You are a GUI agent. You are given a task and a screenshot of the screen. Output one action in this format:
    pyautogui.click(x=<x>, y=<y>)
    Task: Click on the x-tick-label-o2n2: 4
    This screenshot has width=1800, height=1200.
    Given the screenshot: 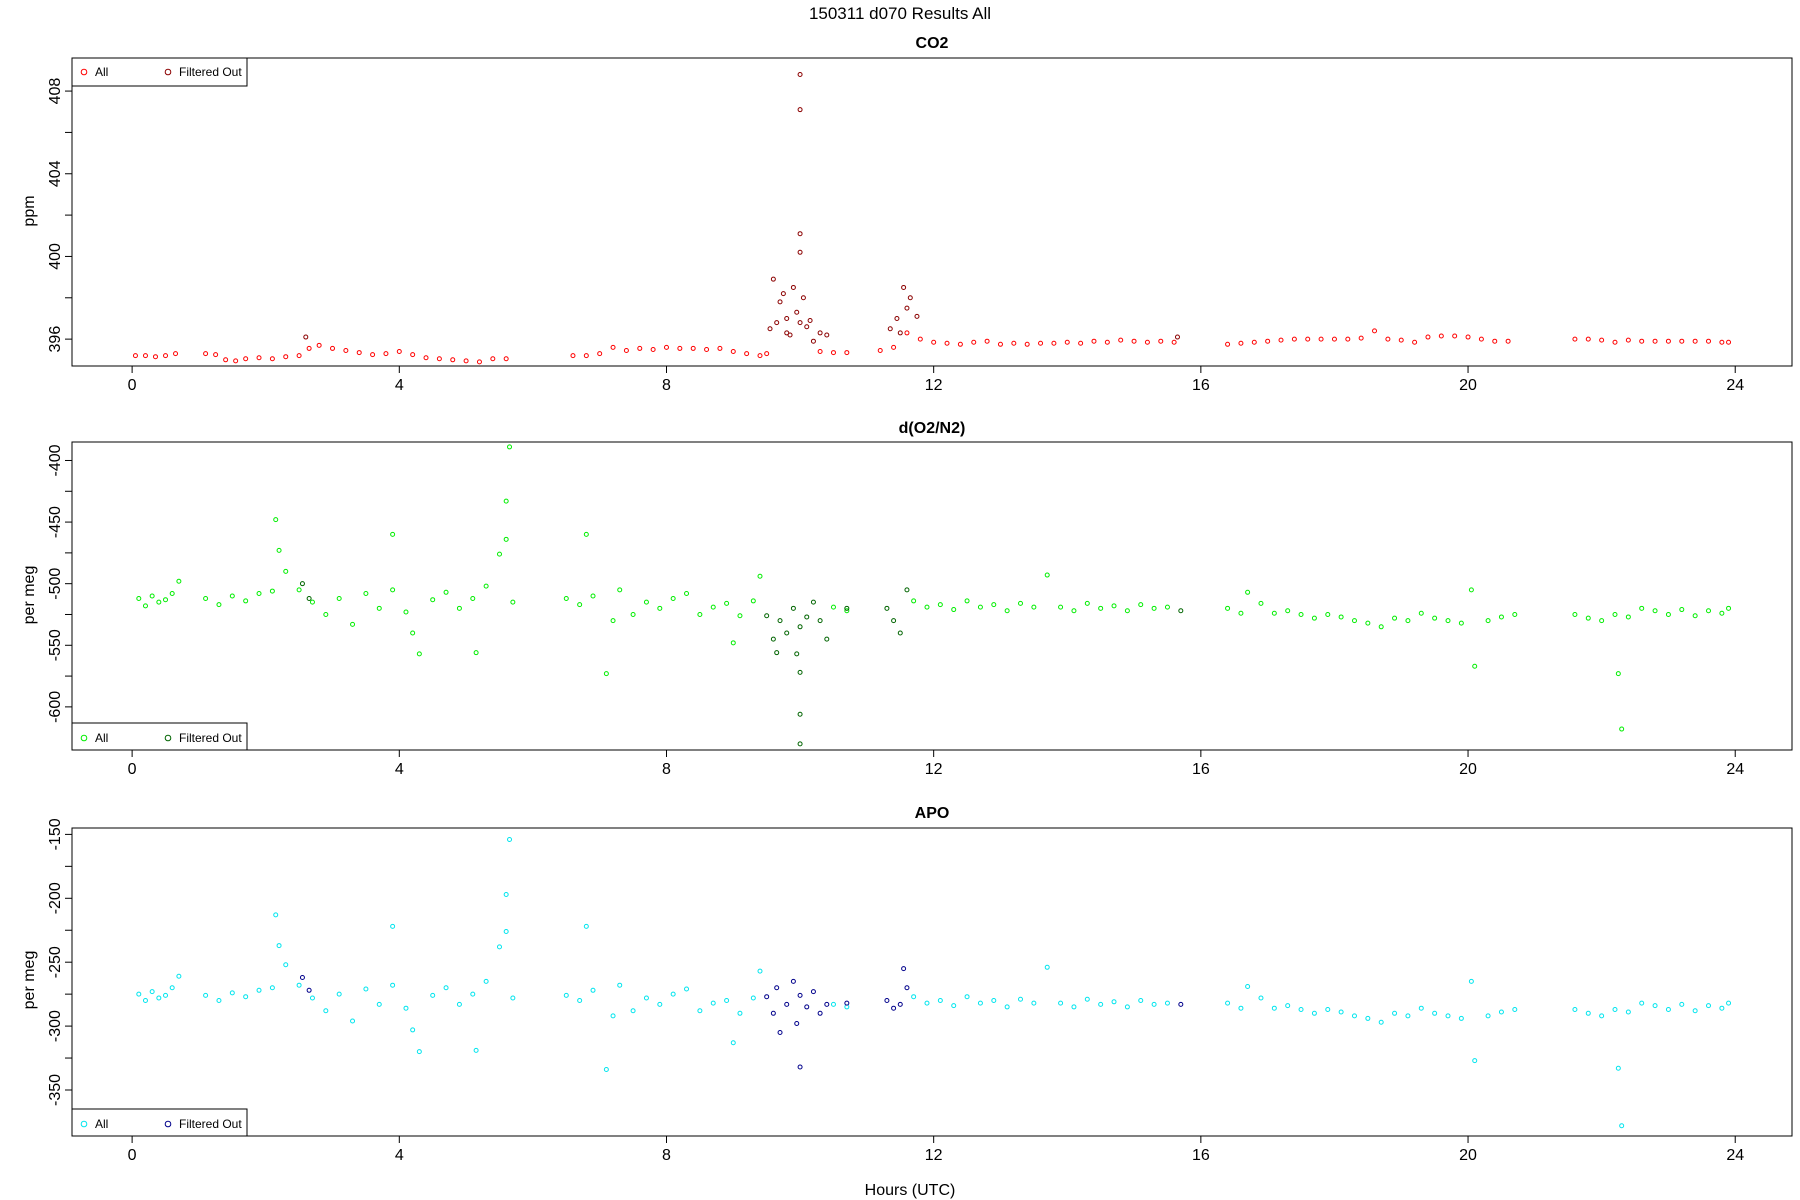 What is the action you would take?
    pyautogui.click(x=399, y=769)
    